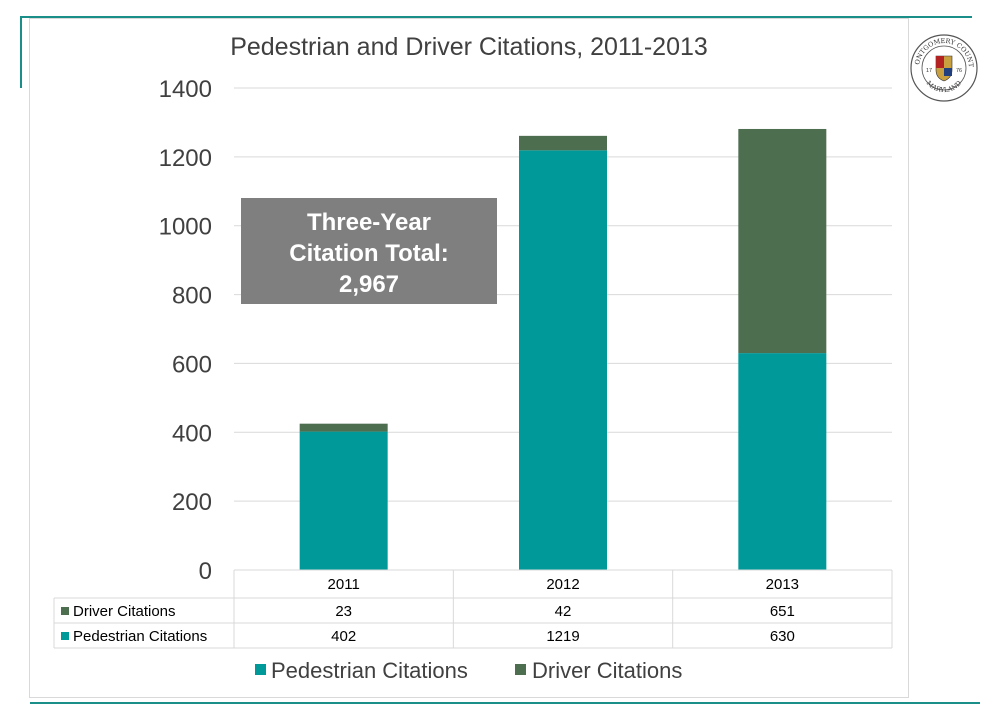 The image size is (1006, 721). Describe the element at coordinates (344, 584) in the screenshot. I see `category-label: 2011` at that location.